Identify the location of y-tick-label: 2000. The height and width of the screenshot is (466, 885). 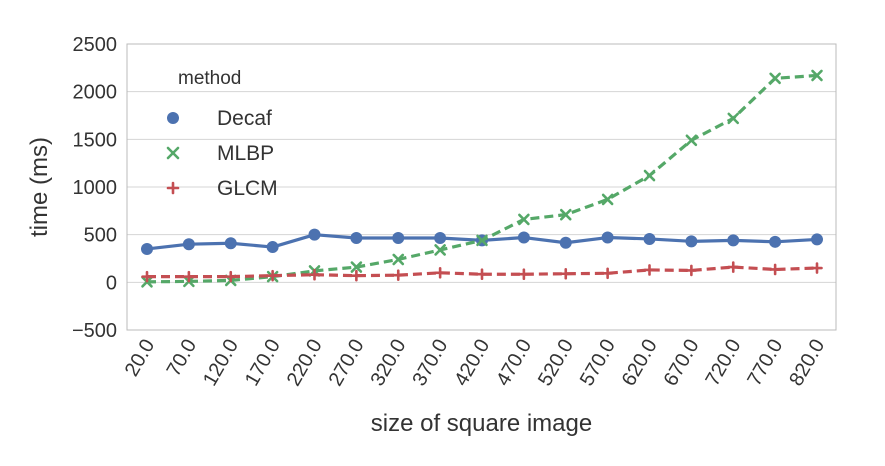
(95, 93).